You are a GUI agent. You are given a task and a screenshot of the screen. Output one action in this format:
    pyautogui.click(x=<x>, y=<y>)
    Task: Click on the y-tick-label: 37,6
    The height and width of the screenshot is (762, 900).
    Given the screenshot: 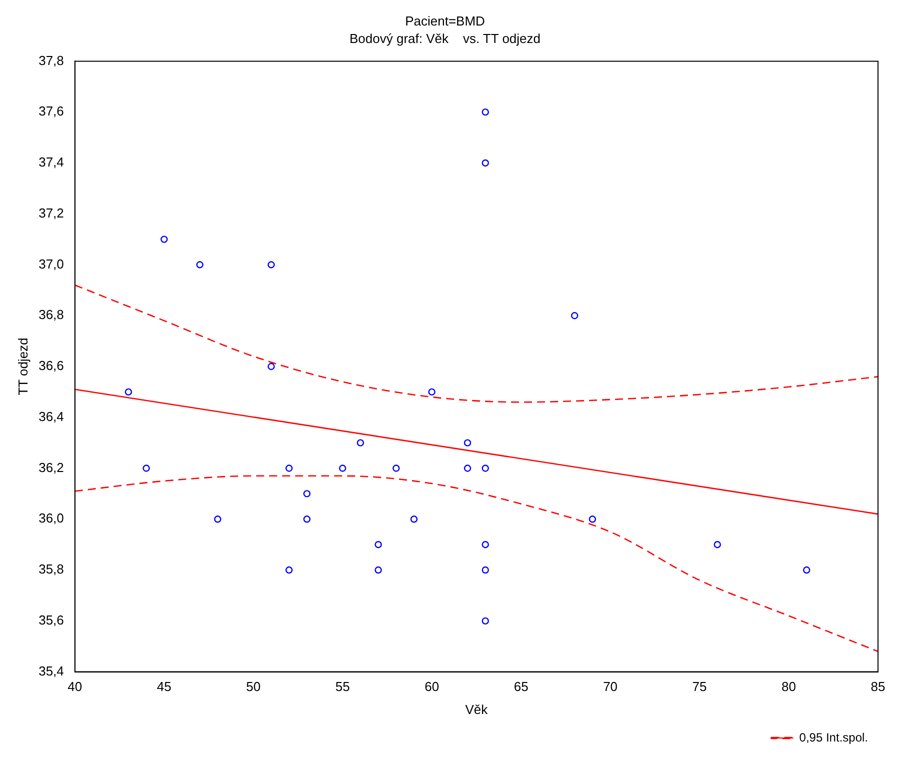 What is the action you would take?
    pyautogui.click(x=51, y=111)
    